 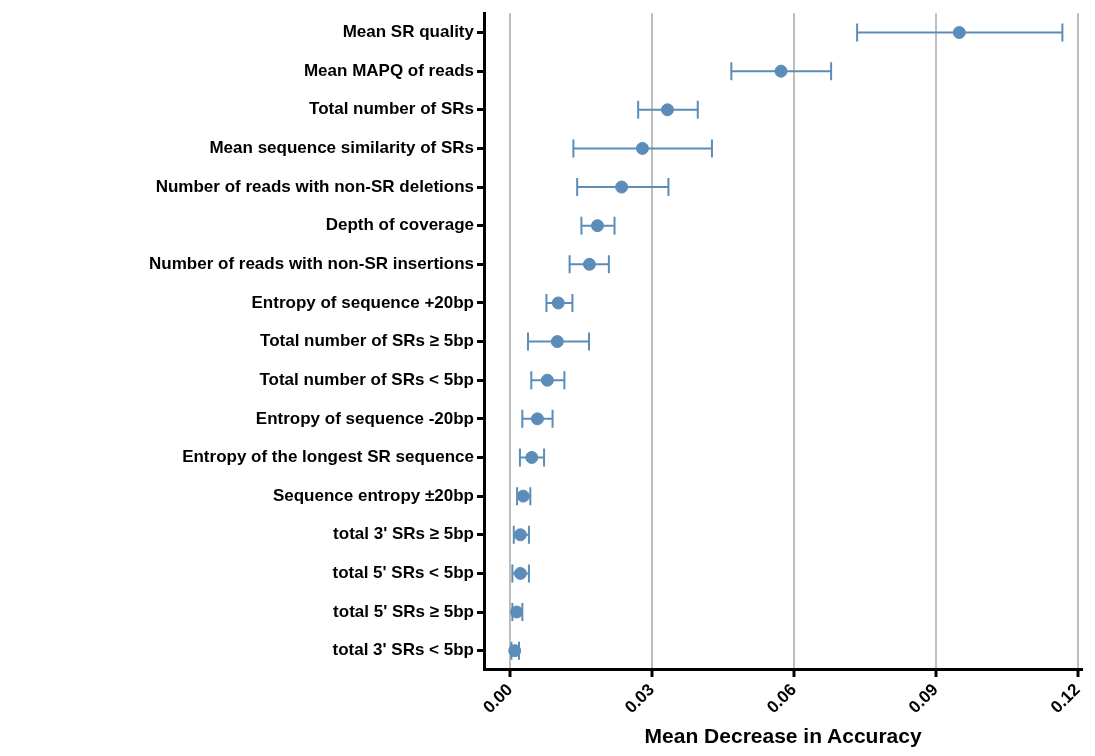 What do you see at coordinates (403, 650) in the screenshot?
I see `y-tick-label: total 3' SRs < 5bp` at bounding box center [403, 650].